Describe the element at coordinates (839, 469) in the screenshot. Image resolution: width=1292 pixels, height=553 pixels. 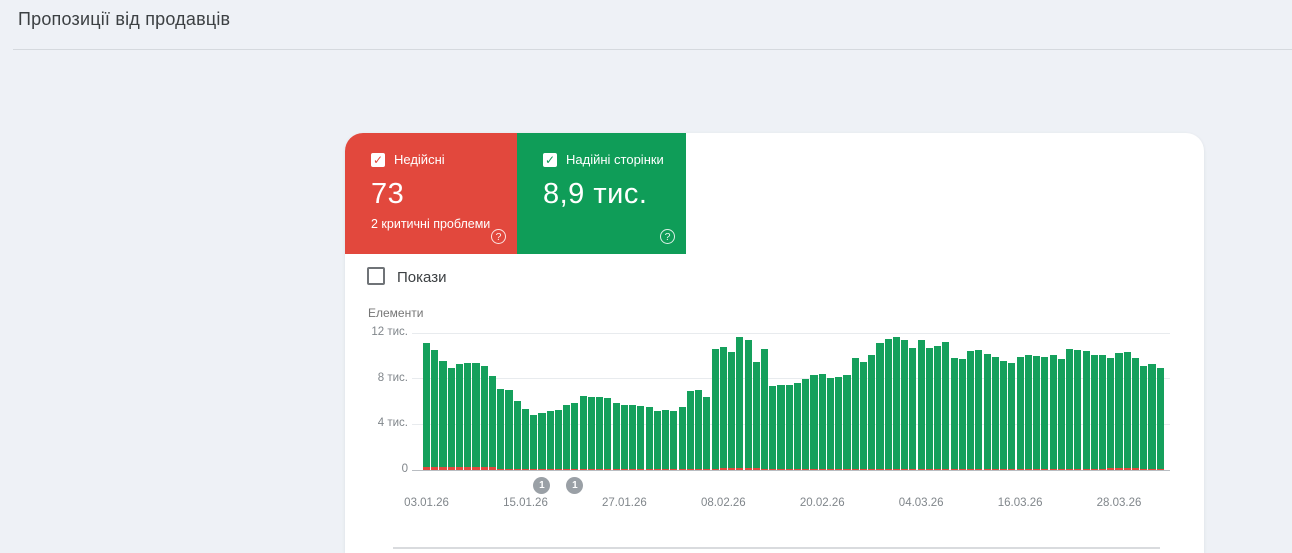
I see `invalid-bar-segment` at that location.